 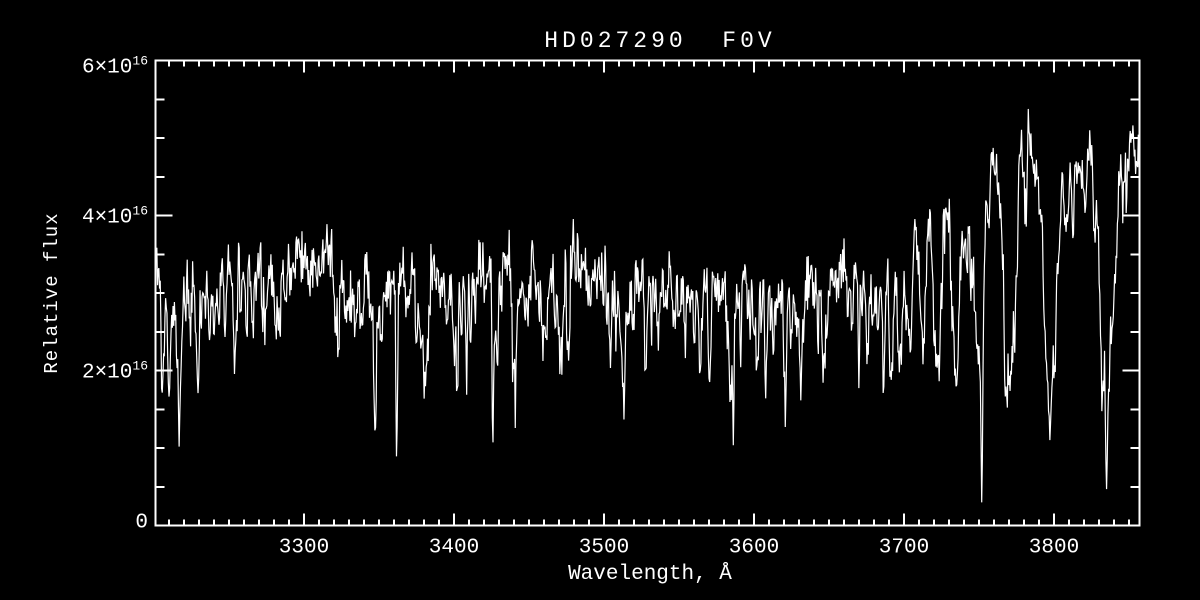 I want to click on x-tick-label: 3700, so click(x=904, y=548).